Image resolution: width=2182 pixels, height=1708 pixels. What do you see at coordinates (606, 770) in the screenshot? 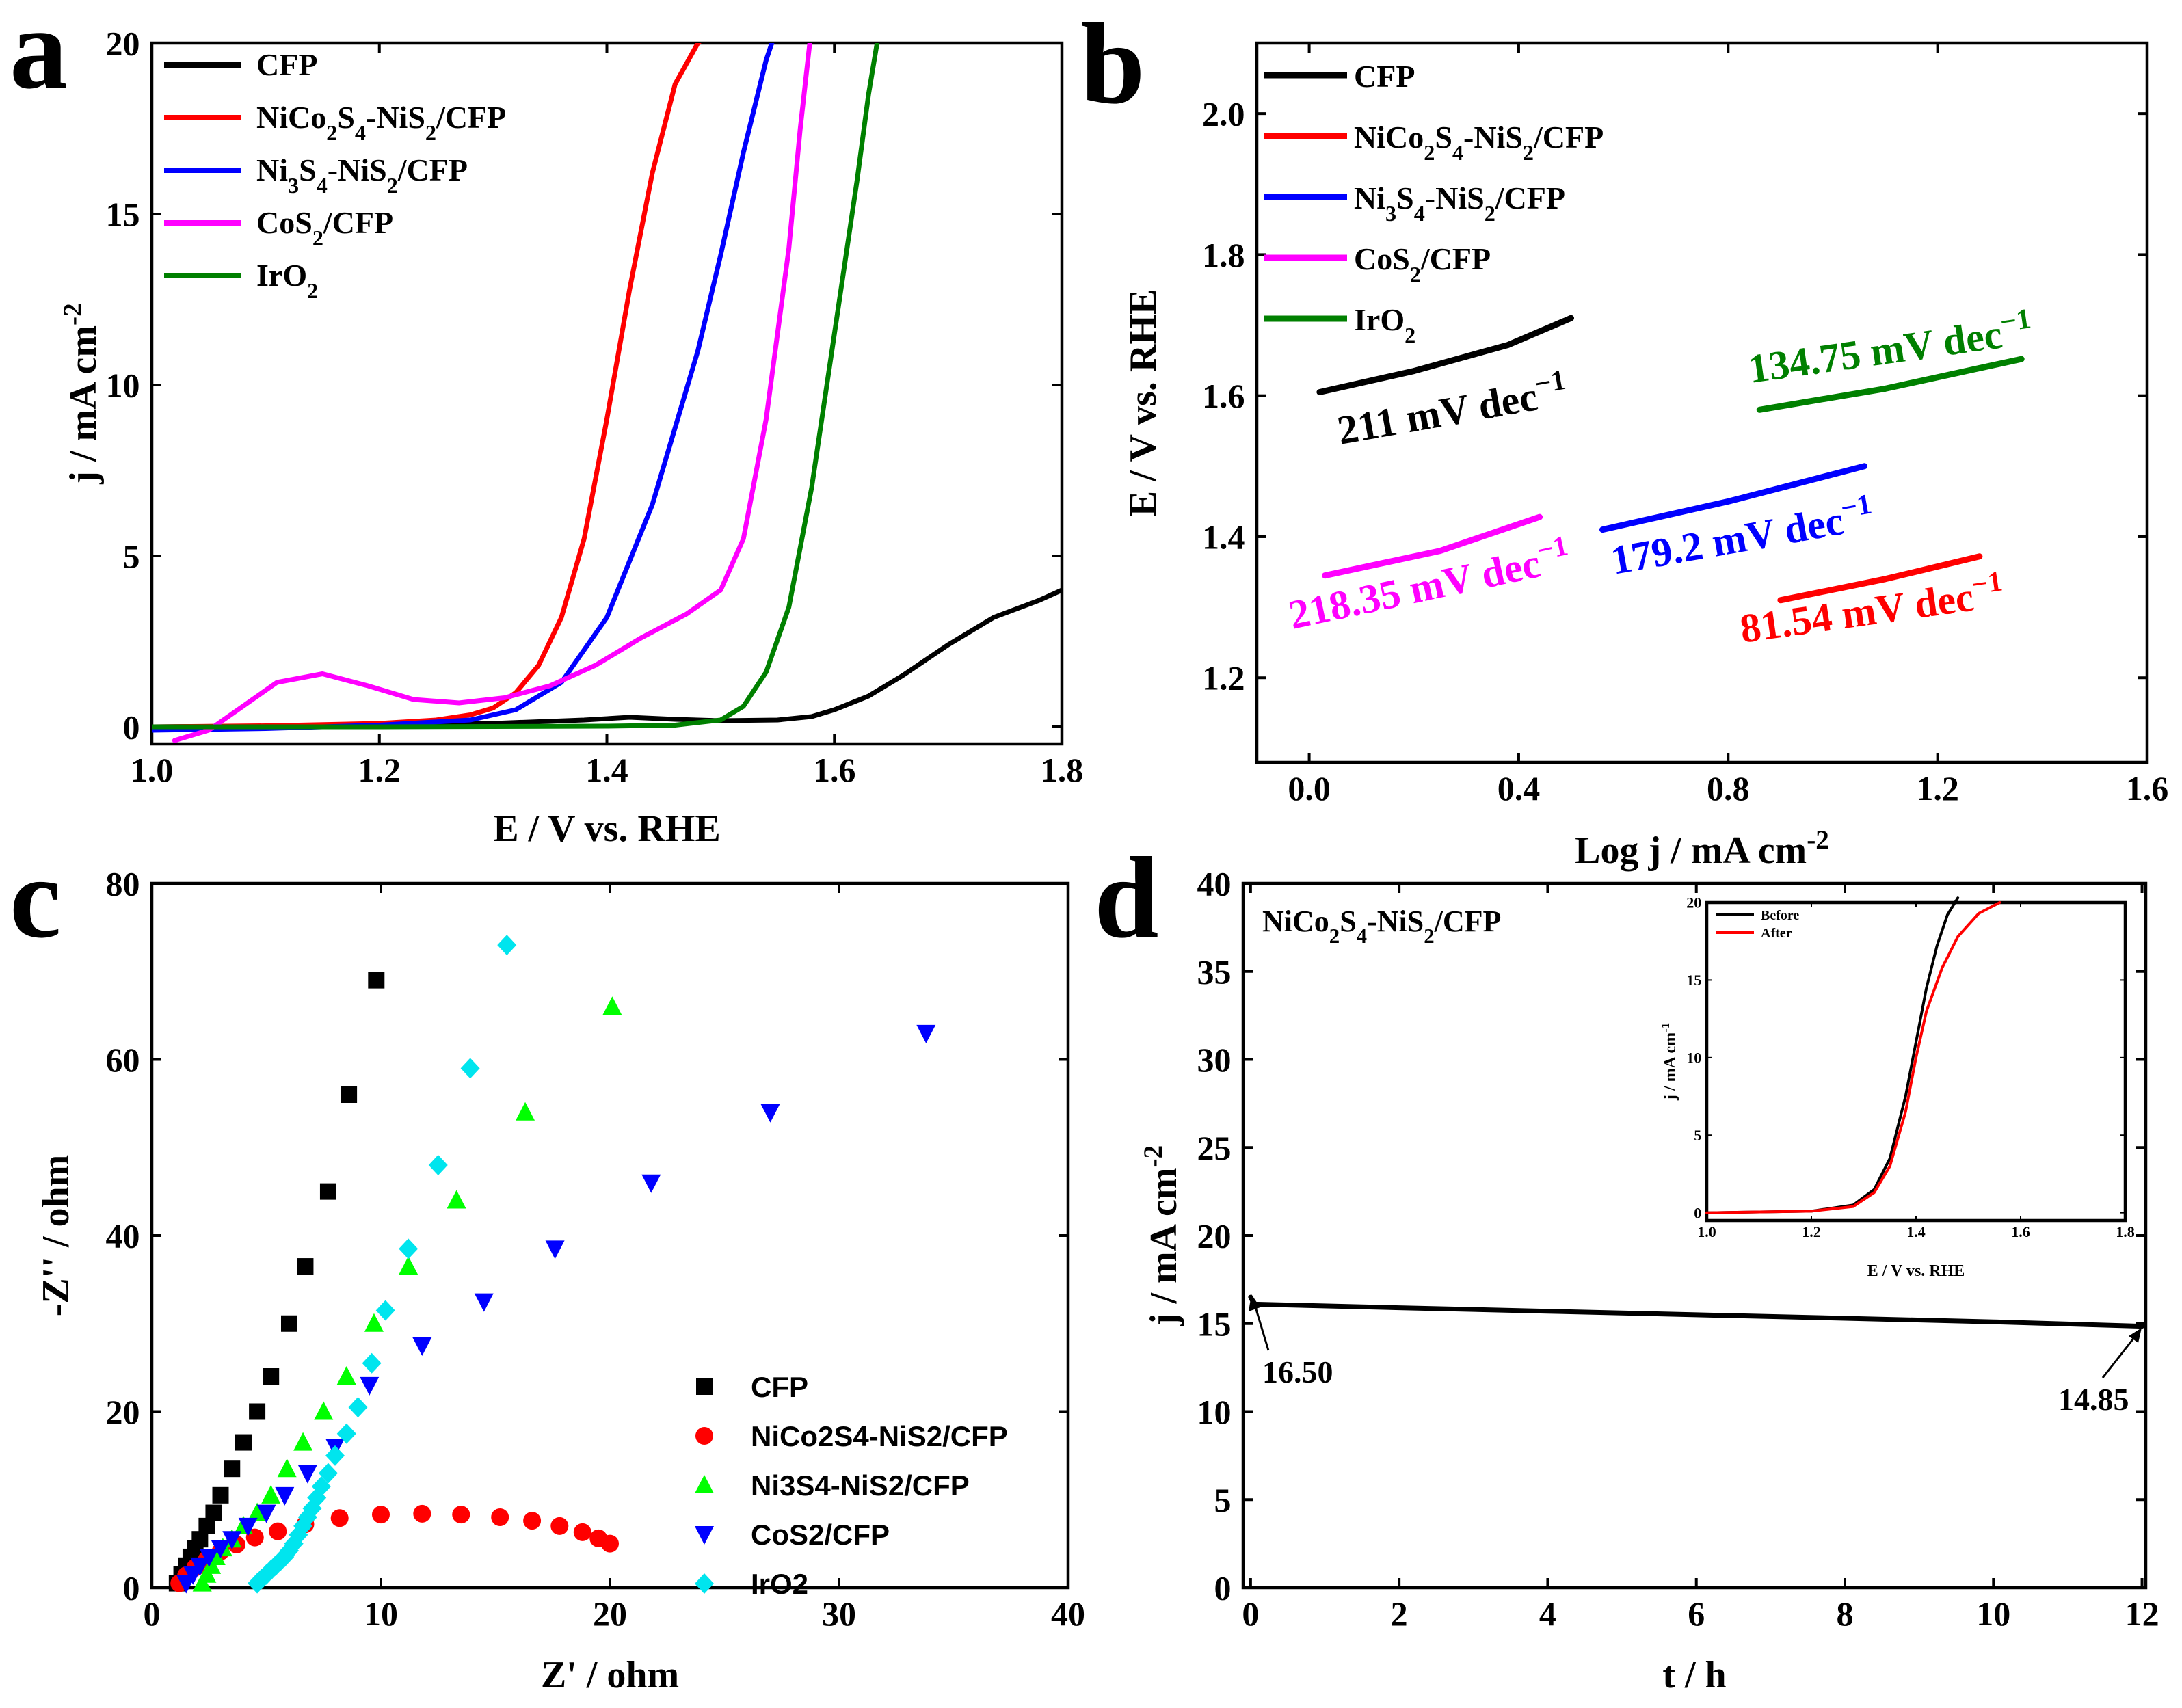
I see `a-xtick-label: 1.4` at bounding box center [606, 770].